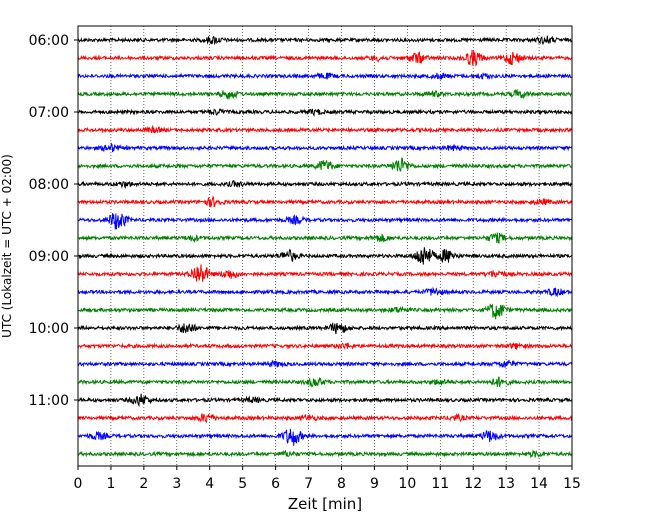  Describe the element at coordinates (473, 484) in the screenshot. I see `x-tick-label: 12` at that location.